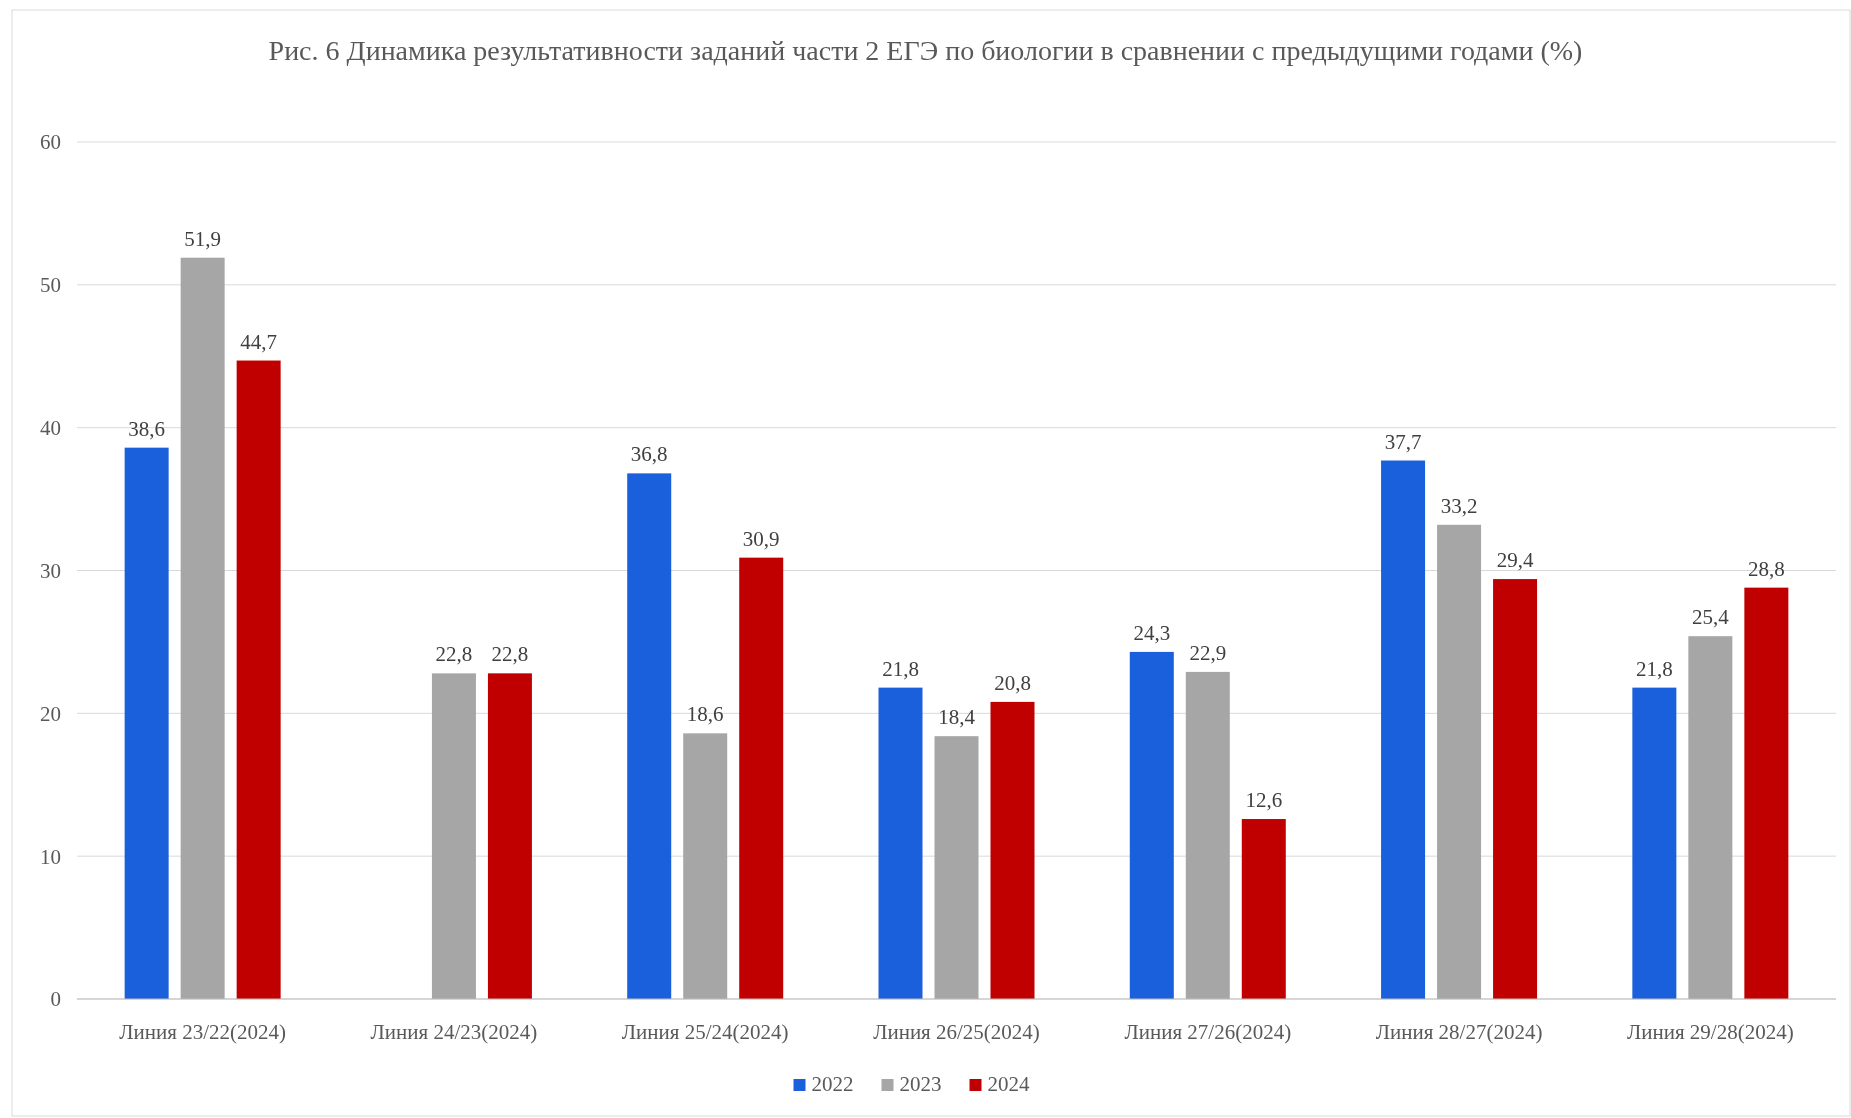  I want to click on y-tick-label: 50, so click(50, 285).